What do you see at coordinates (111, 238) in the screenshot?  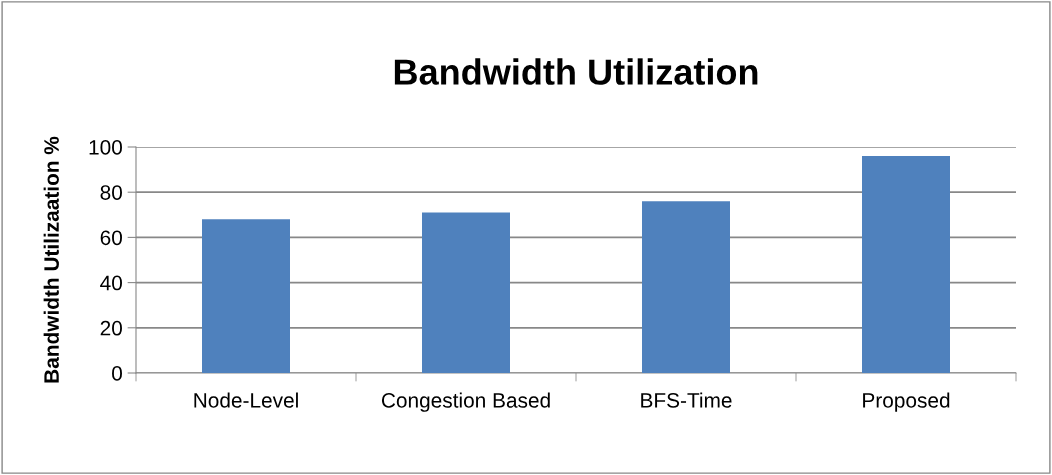 I see `y-tick-label: 60` at bounding box center [111, 238].